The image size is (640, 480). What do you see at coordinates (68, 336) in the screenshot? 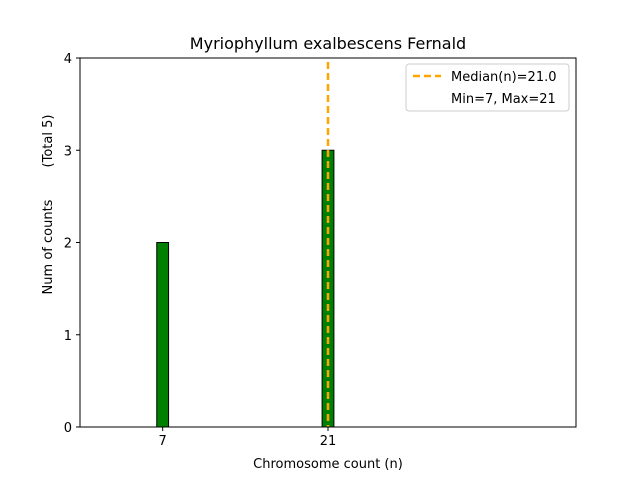
I see `y-tick-label: 1` at bounding box center [68, 336].